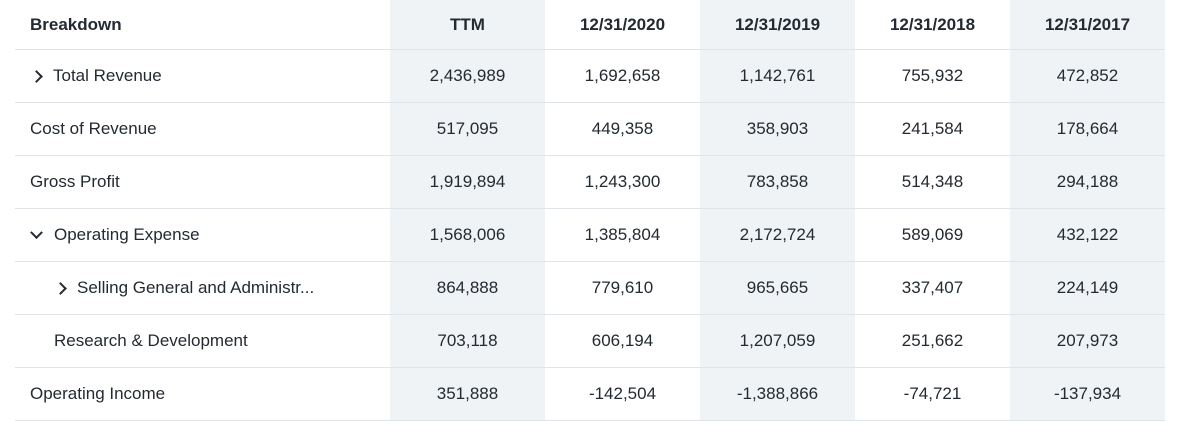 The image size is (1180, 428). Describe the element at coordinates (622, 128) in the screenshot. I see `value-cell: 449,358` at that location.